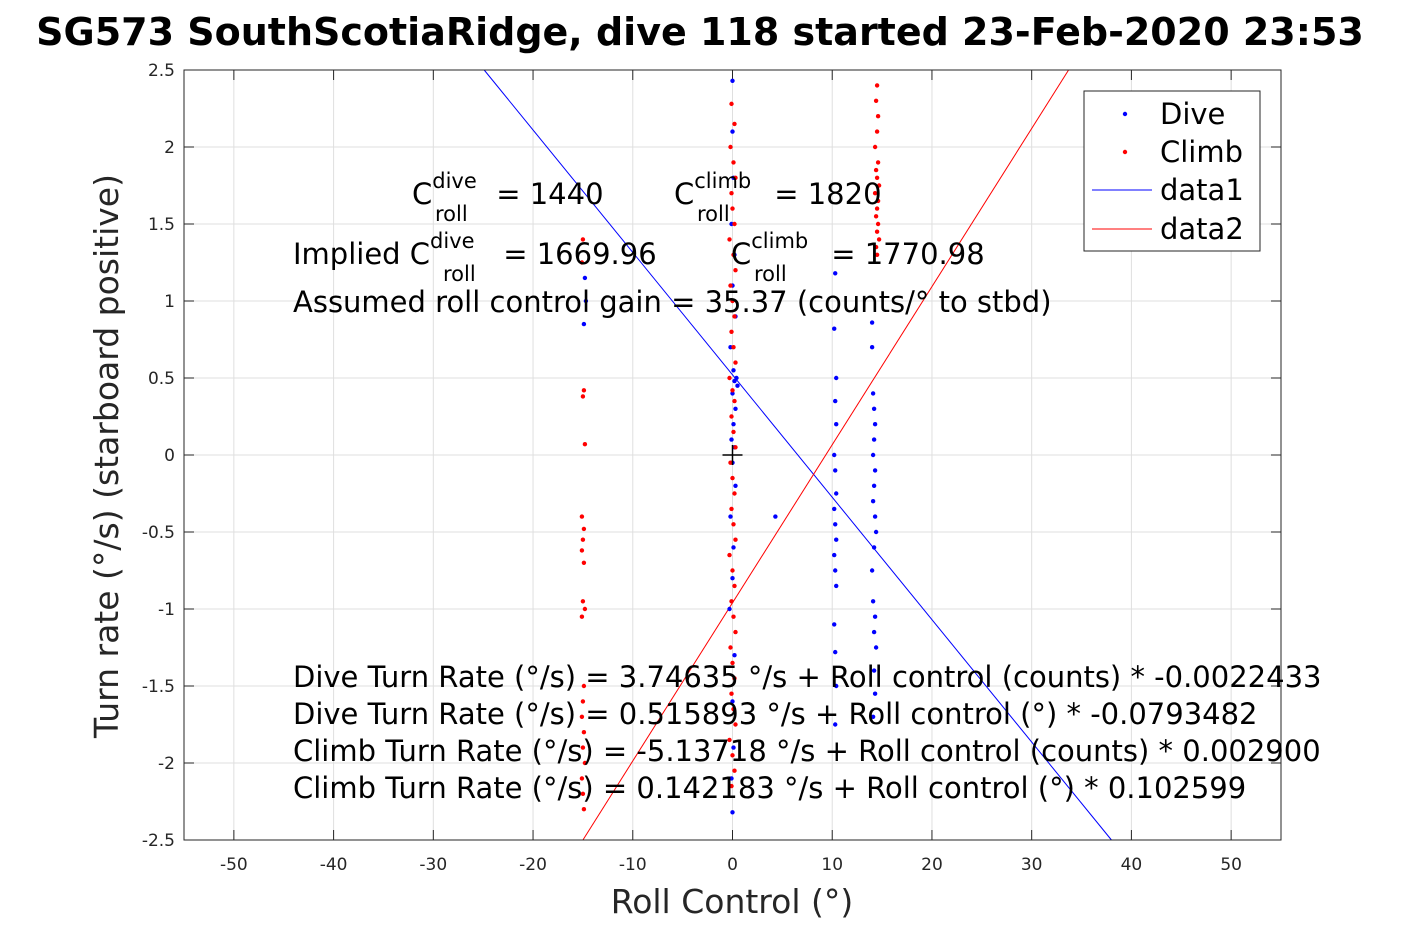  What do you see at coordinates (475, 257) in the screenshot?
I see `implied-c-roll-dive-annotation: Implied Cdive roll = 1669.96` at bounding box center [475, 257].